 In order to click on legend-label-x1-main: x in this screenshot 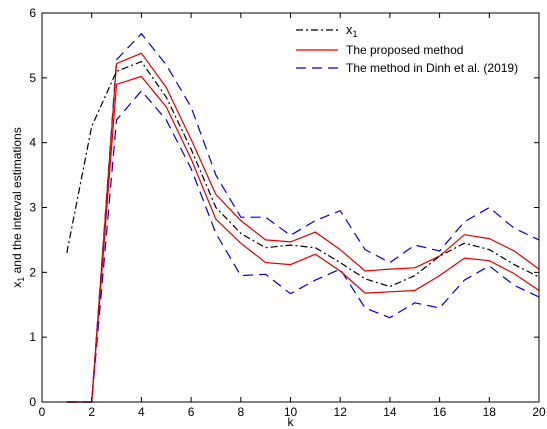, I will do `click(349, 29)`.